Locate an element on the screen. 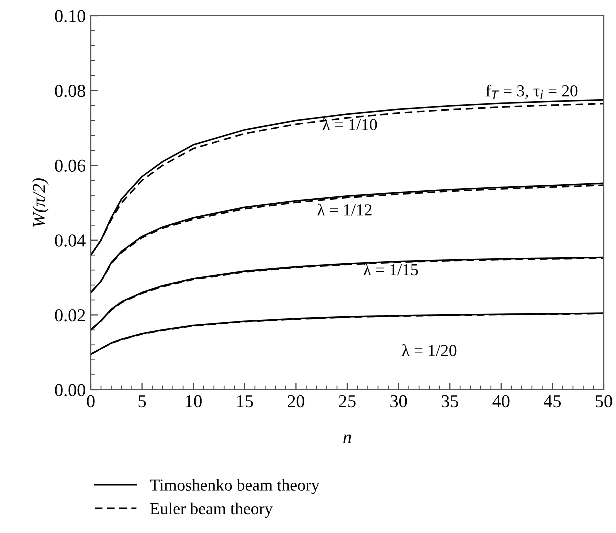  annotation: λ = 1/12 is located at coordinates (345, 210).